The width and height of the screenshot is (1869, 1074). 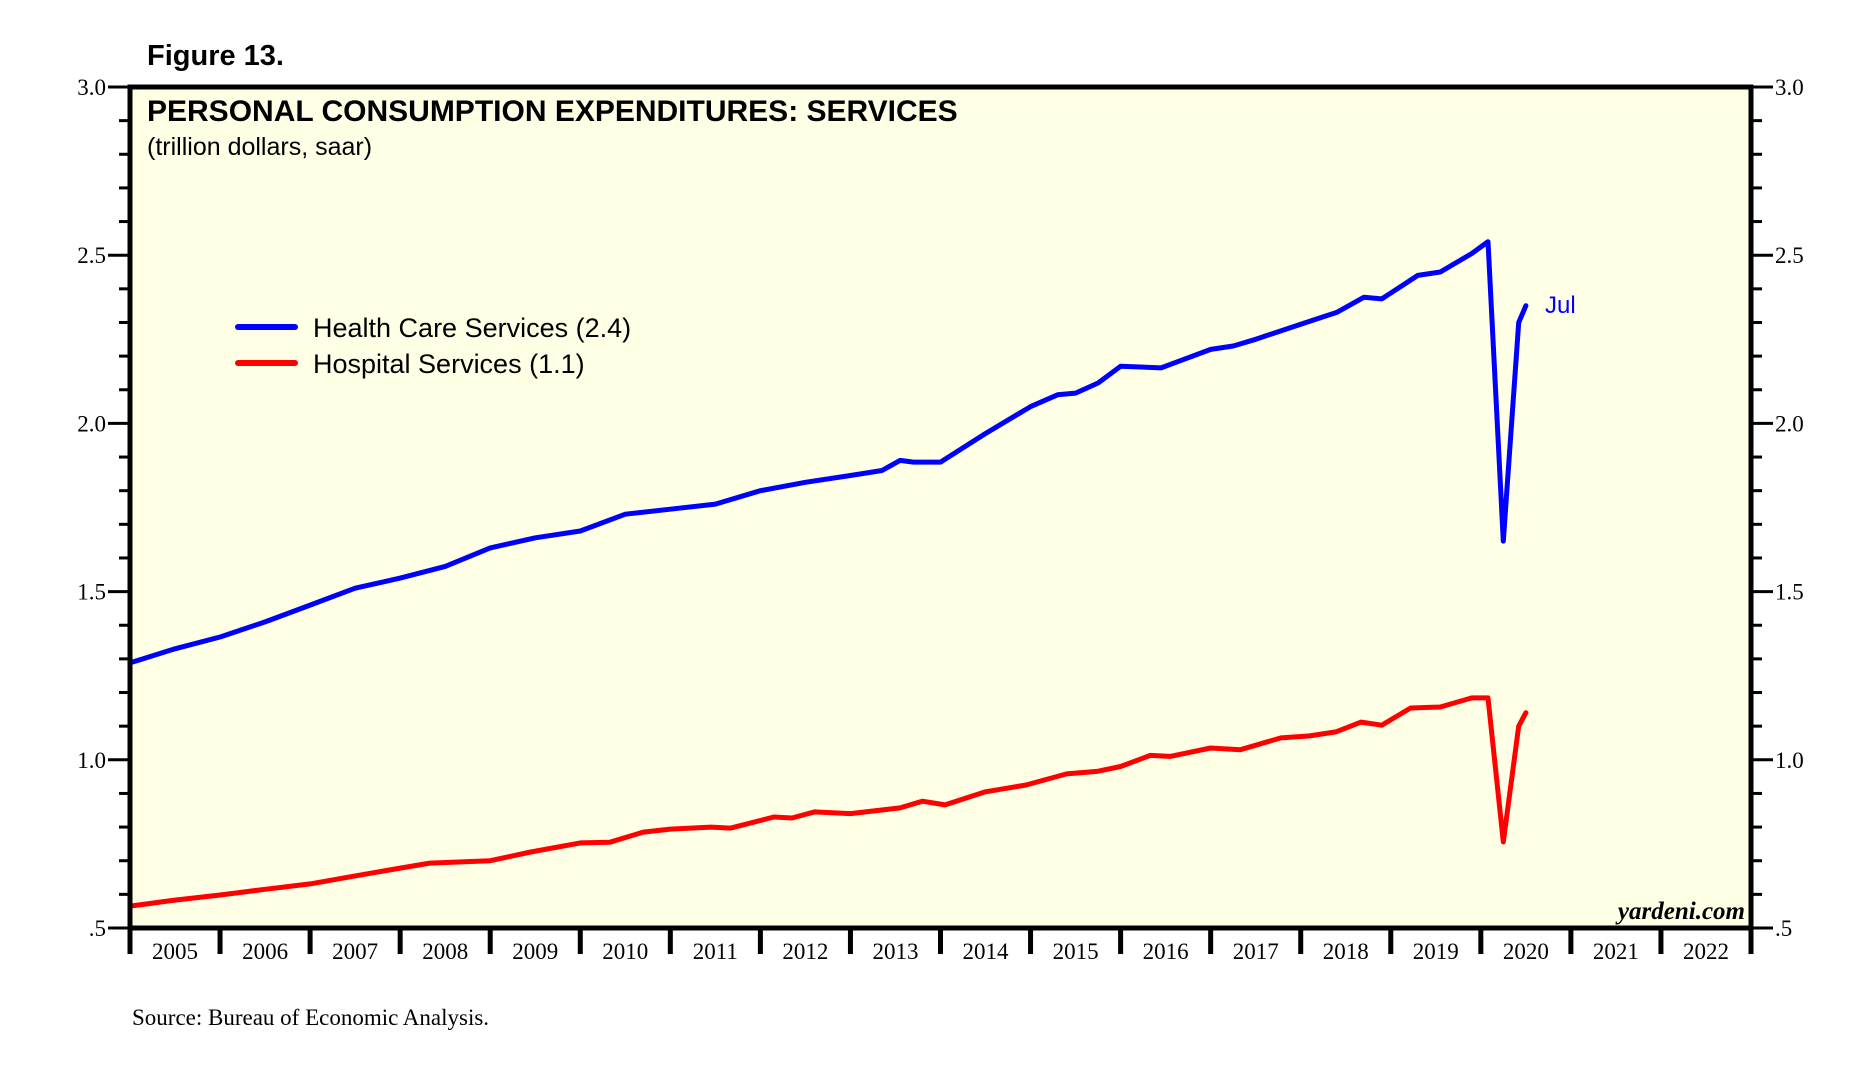 What do you see at coordinates (175, 951) in the screenshot?
I see `x-tick-label: 2005` at bounding box center [175, 951].